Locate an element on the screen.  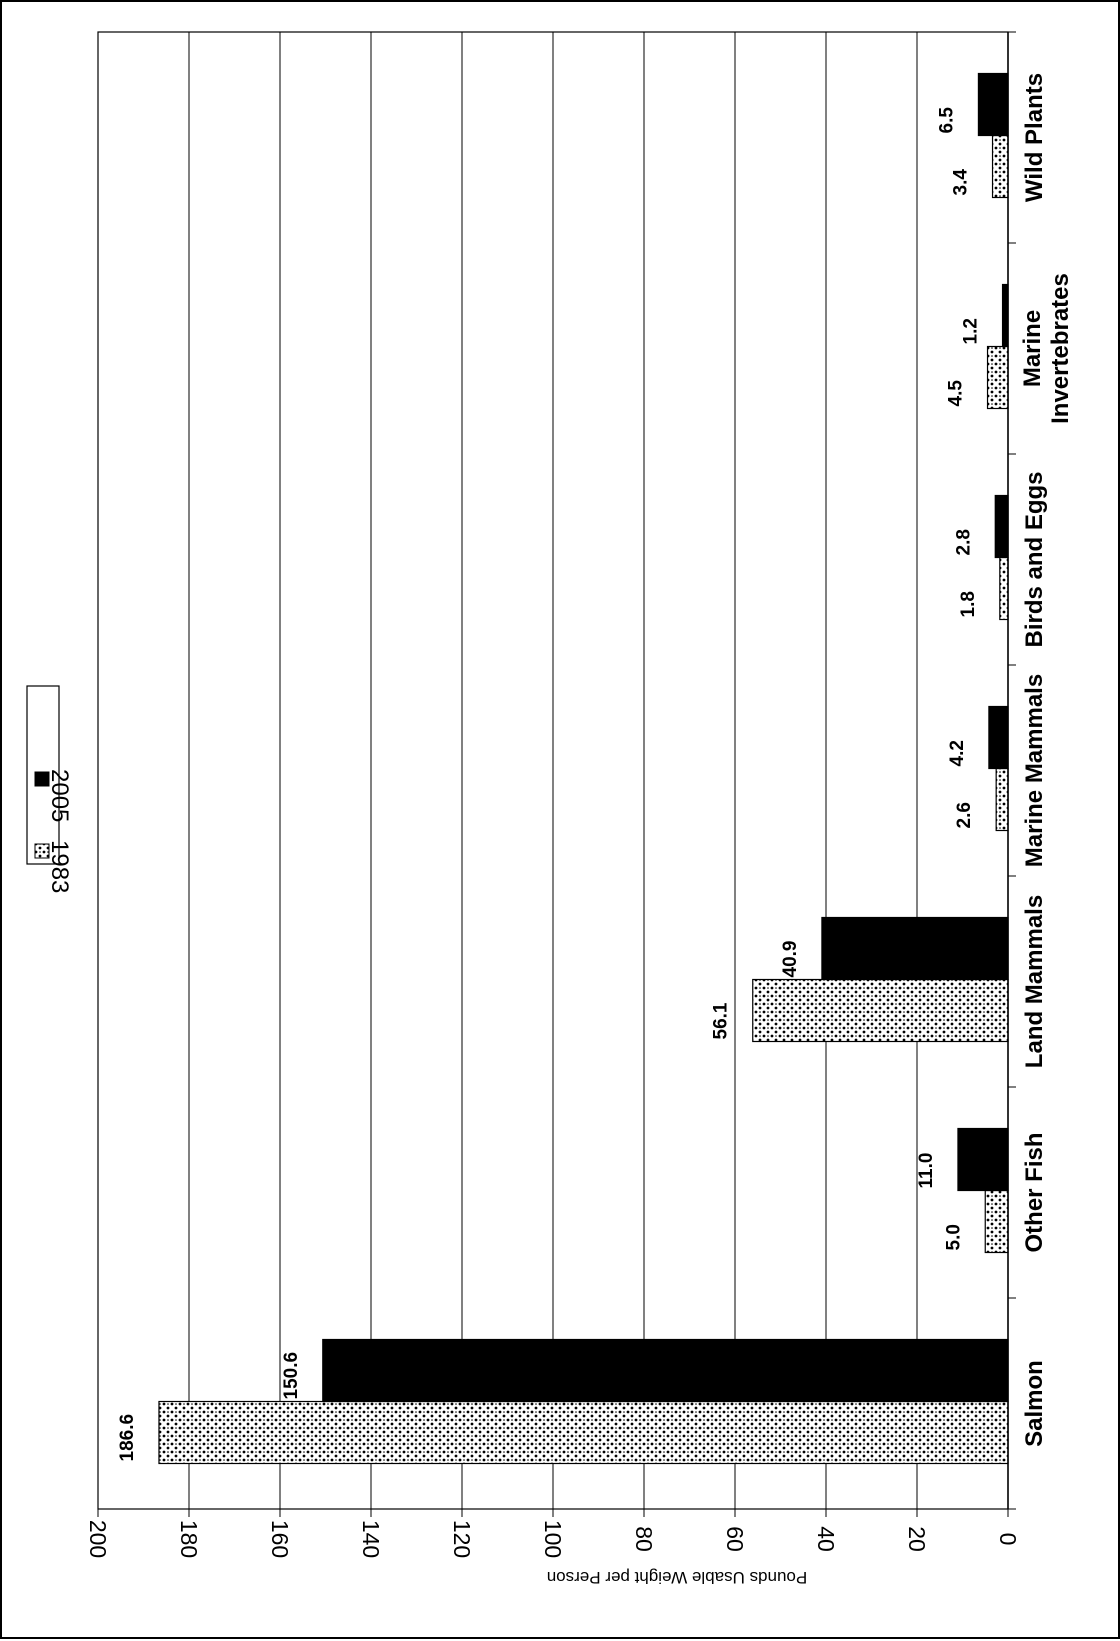
category-label-6: Wild Plants is located at coordinates (1034, 137).